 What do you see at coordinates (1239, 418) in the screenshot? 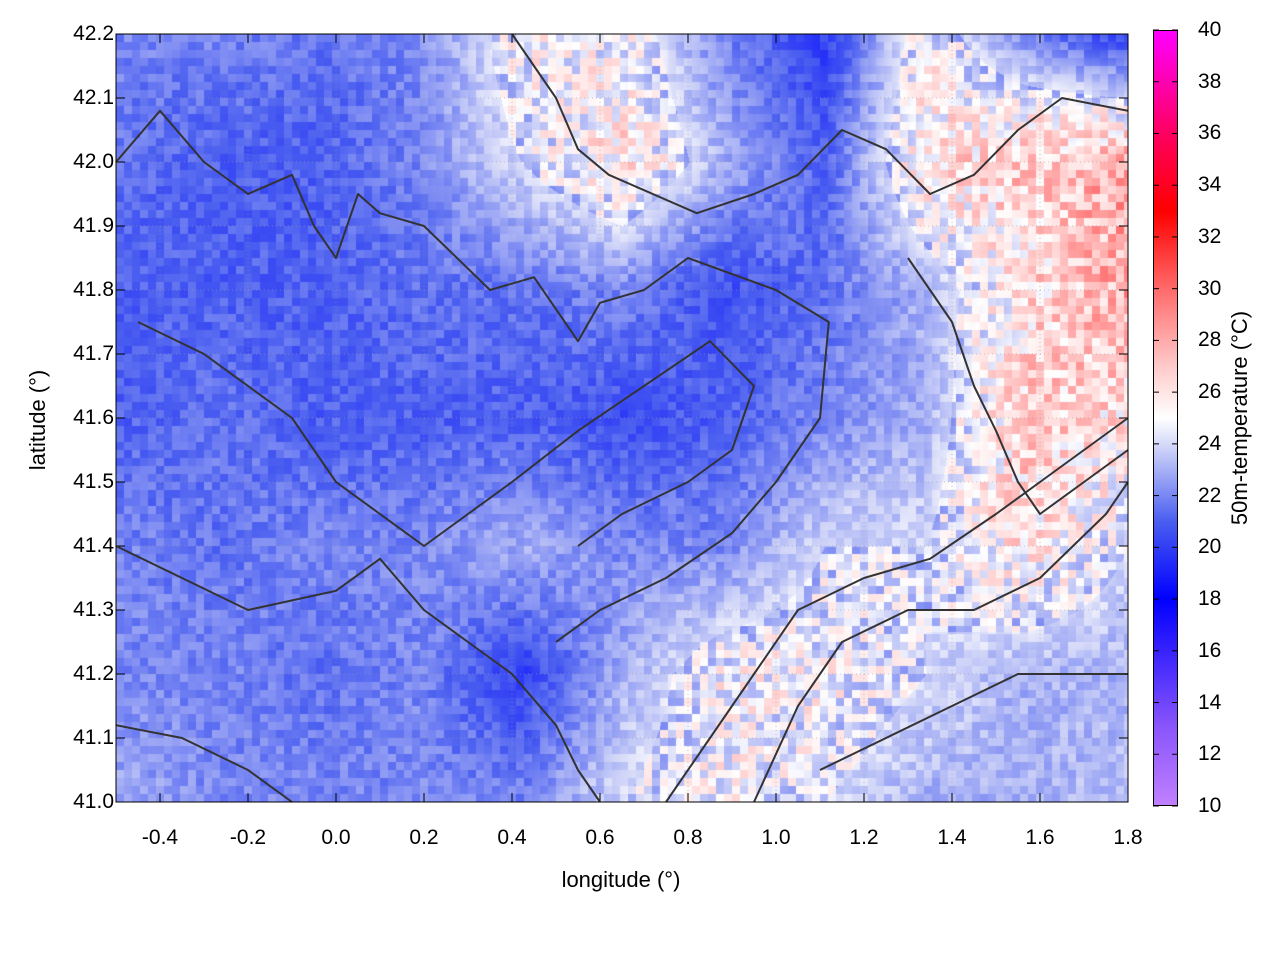
I see `colorbar-label: 50m-temperature (°C)` at bounding box center [1239, 418].